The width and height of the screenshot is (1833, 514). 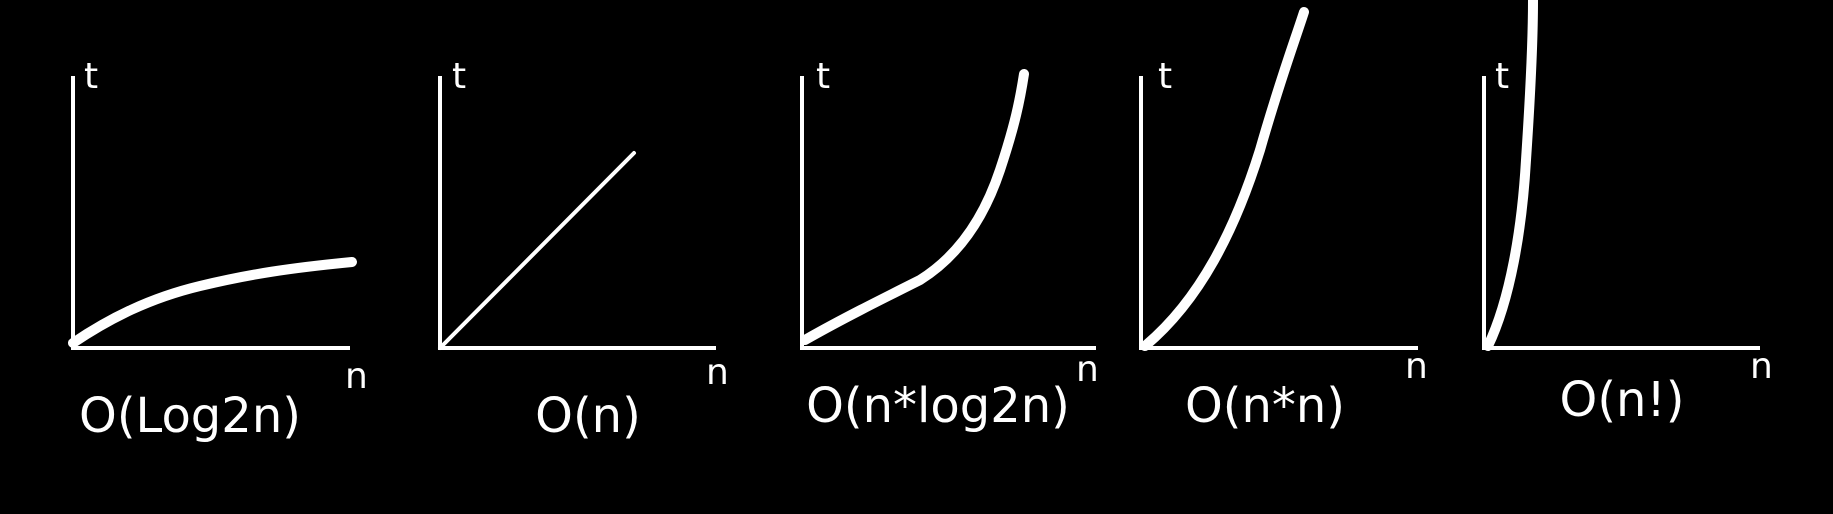 I want to click on quadratic-curve, so click(x=1224, y=179).